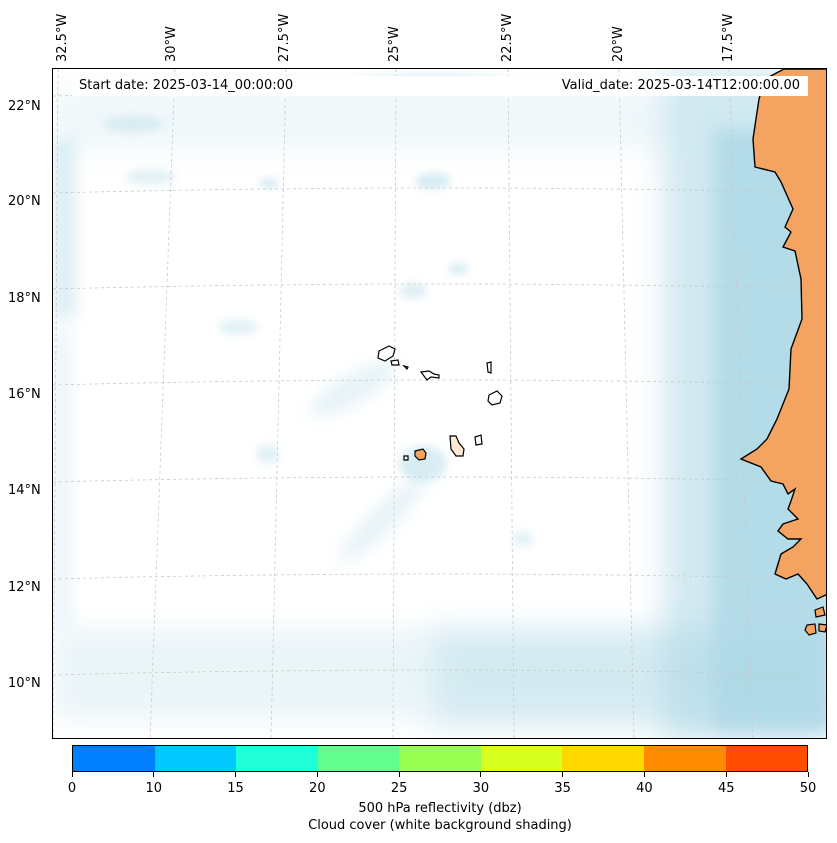  Describe the element at coordinates (489, 367) in the screenshot. I see `island-sal` at that location.